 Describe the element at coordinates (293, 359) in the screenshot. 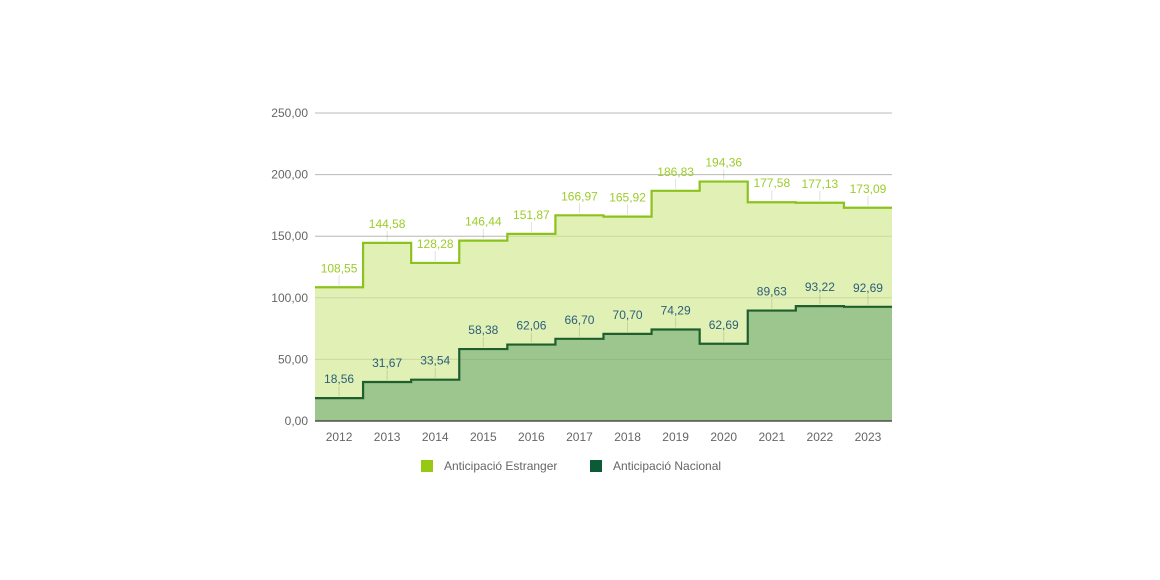

I see `y-tick-label: 50,00` at that location.